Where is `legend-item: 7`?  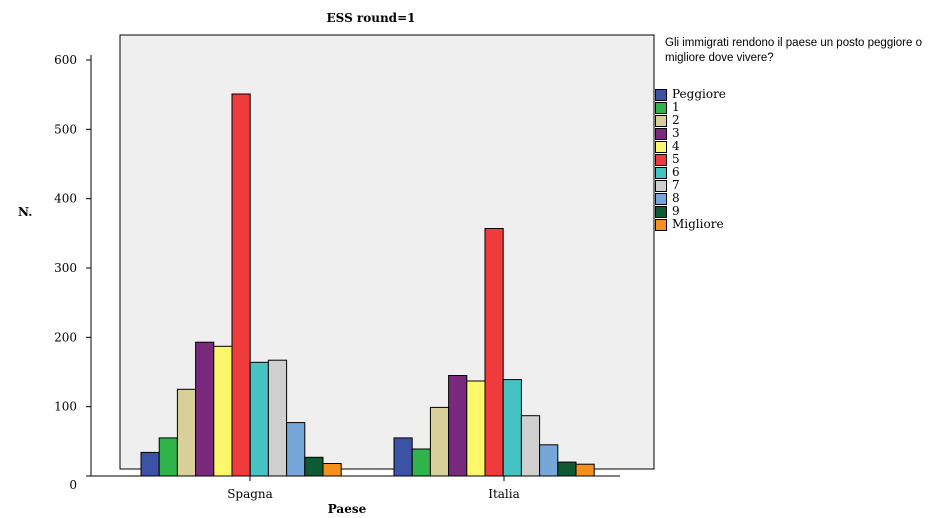 legend-item: 7 is located at coordinates (690, 185).